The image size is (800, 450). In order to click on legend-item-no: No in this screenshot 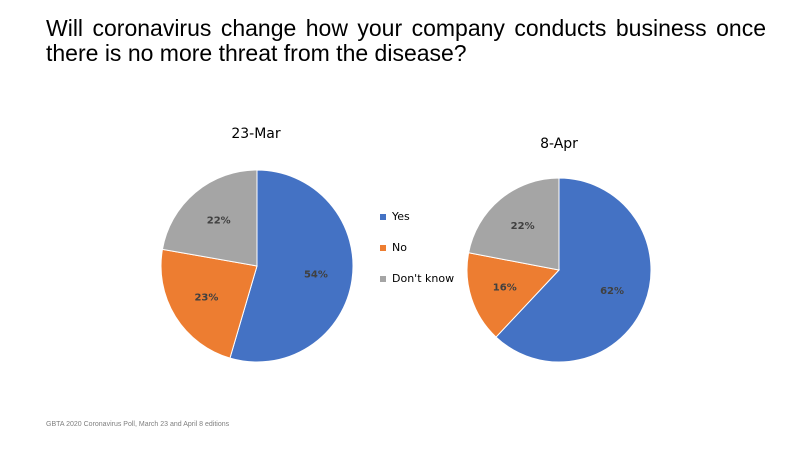, I will do `click(417, 247)`.